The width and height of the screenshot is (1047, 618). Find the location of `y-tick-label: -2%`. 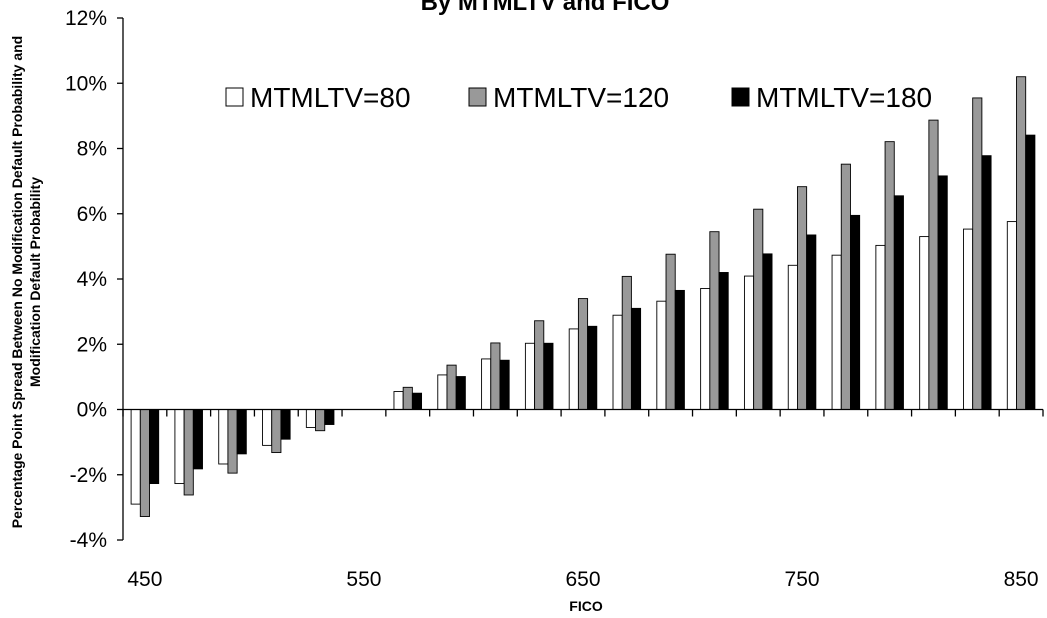

y-tick-label: -2% is located at coordinates (88, 475).